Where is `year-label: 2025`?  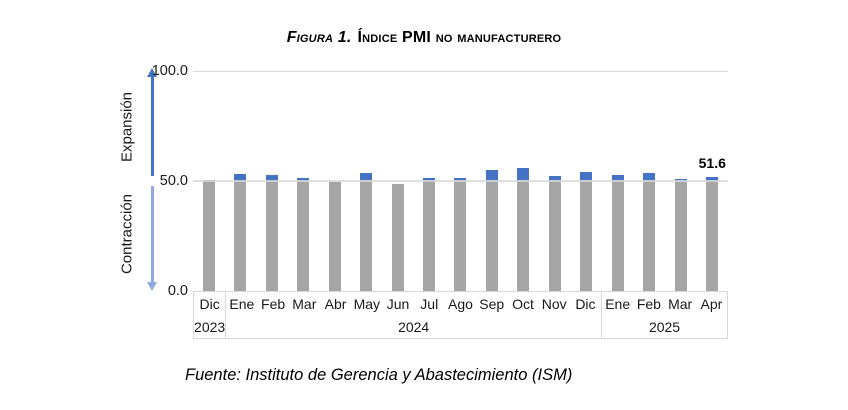
year-label: 2025 is located at coordinates (664, 327).